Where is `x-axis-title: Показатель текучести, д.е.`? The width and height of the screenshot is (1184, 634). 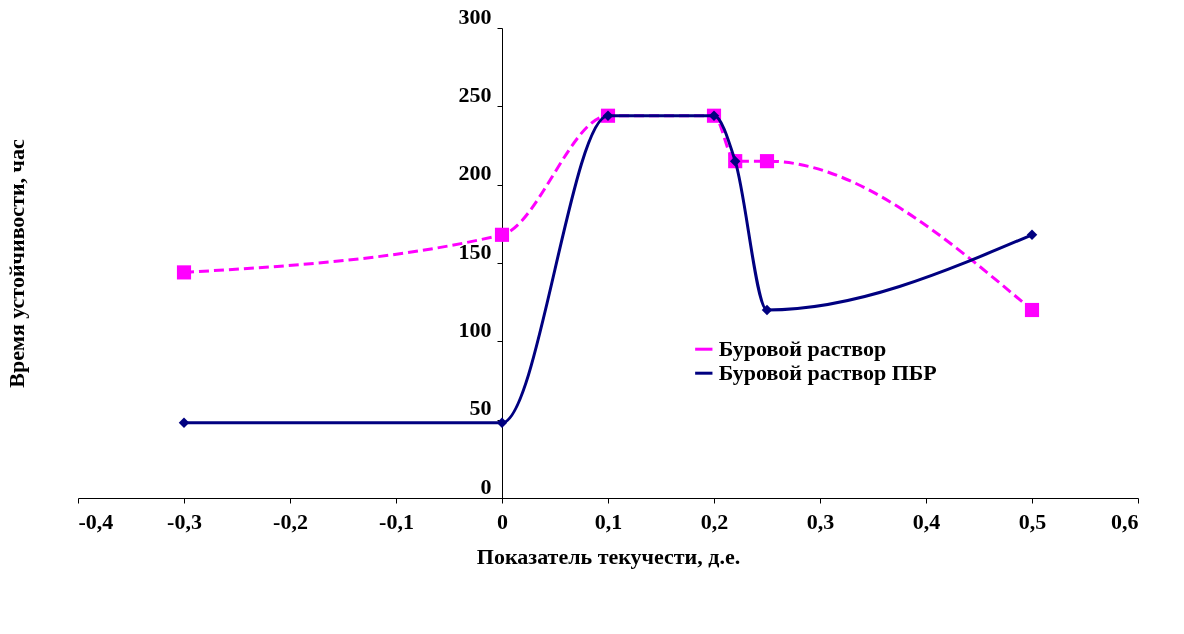
x-axis-title: Показатель текучести, д.е. is located at coordinates (608, 556).